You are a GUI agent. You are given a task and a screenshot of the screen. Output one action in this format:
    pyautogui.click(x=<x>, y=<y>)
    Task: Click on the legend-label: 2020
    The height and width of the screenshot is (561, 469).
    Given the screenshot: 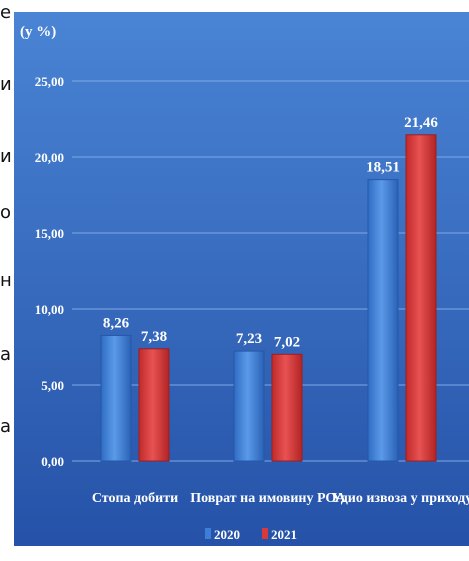 What is the action you would take?
    pyautogui.click(x=227, y=534)
    